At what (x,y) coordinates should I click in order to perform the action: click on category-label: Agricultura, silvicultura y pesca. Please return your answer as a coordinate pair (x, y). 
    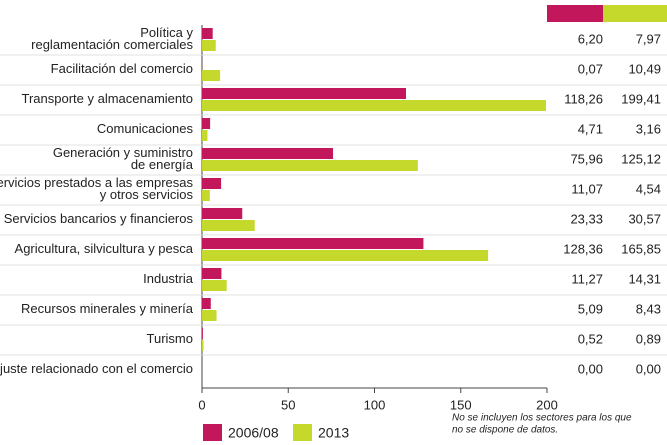
    Looking at the image, I should click on (104, 248).